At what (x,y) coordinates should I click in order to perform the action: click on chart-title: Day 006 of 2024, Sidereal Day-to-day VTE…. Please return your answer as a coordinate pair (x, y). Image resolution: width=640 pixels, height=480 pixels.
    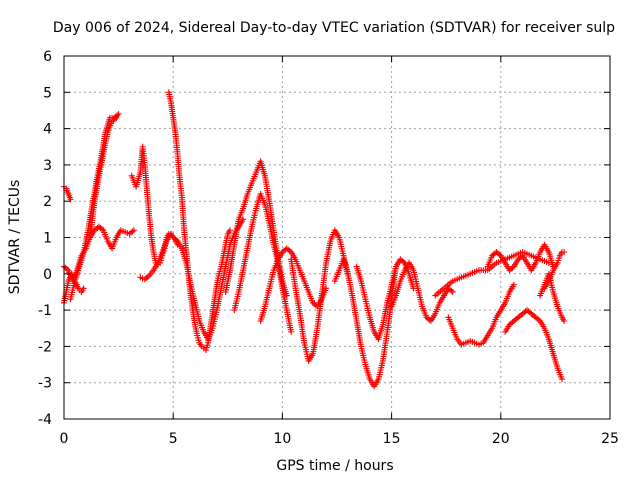
    Looking at the image, I should click on (334, 28).